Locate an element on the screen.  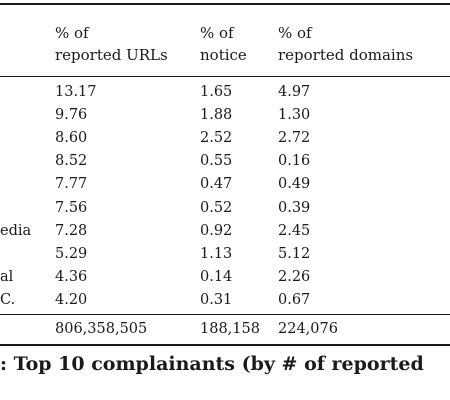
notice-value: 0.92 is located at coordinates (216, 231).